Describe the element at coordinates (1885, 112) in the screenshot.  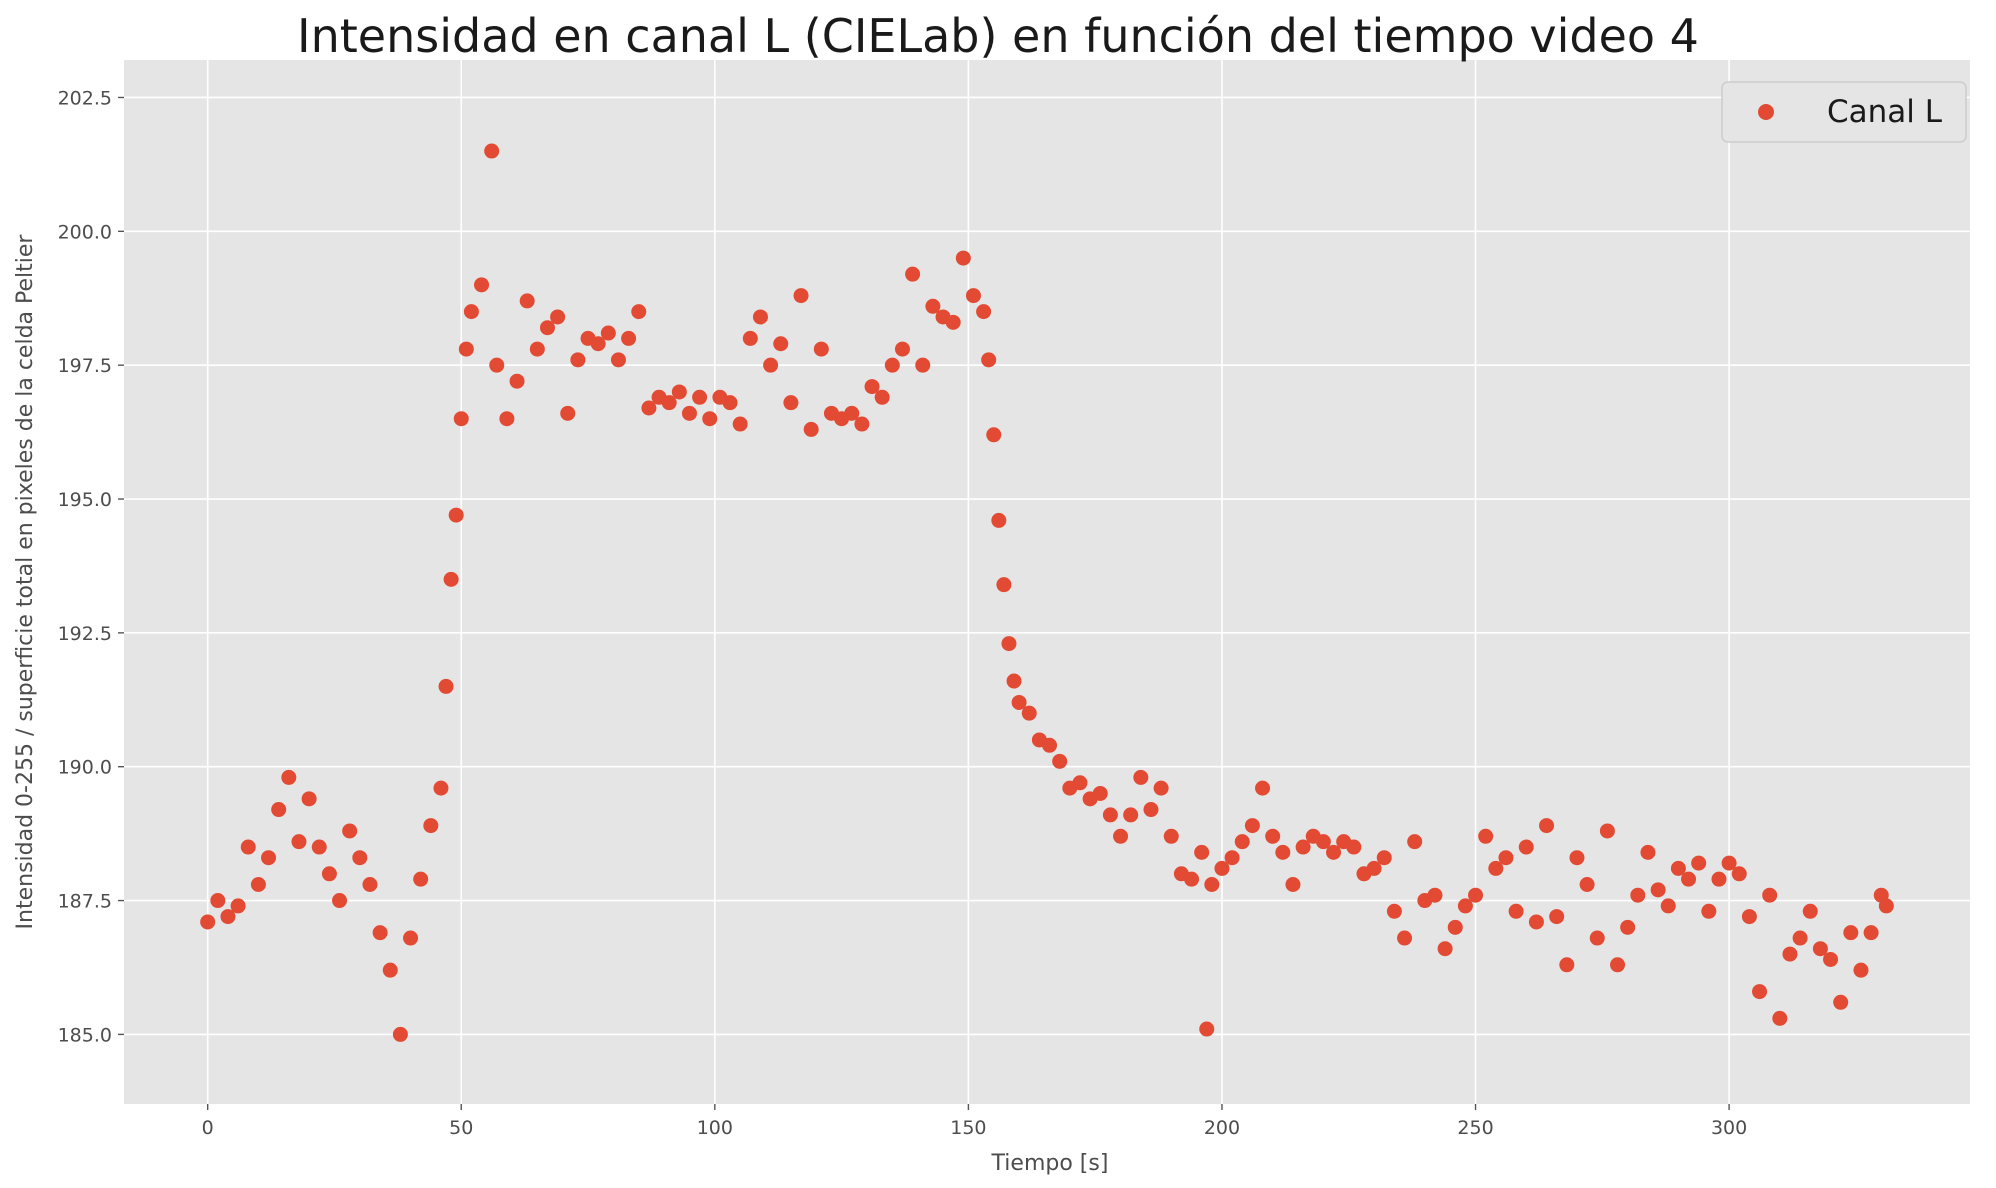
I see `legend-label: Canal L` at that location.